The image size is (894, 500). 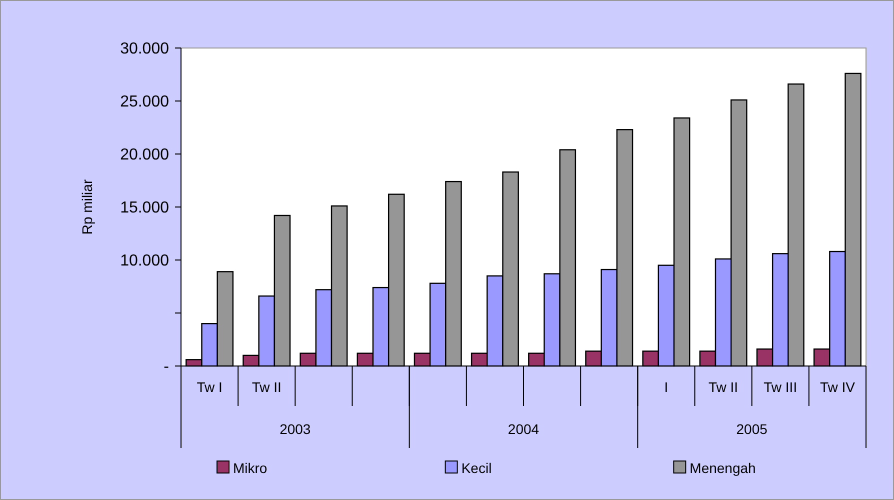 What do you see at coordinates (145, 155) in the screenshot?
I see `y-tick-label: 20.000` at bounding box center [145, 155].